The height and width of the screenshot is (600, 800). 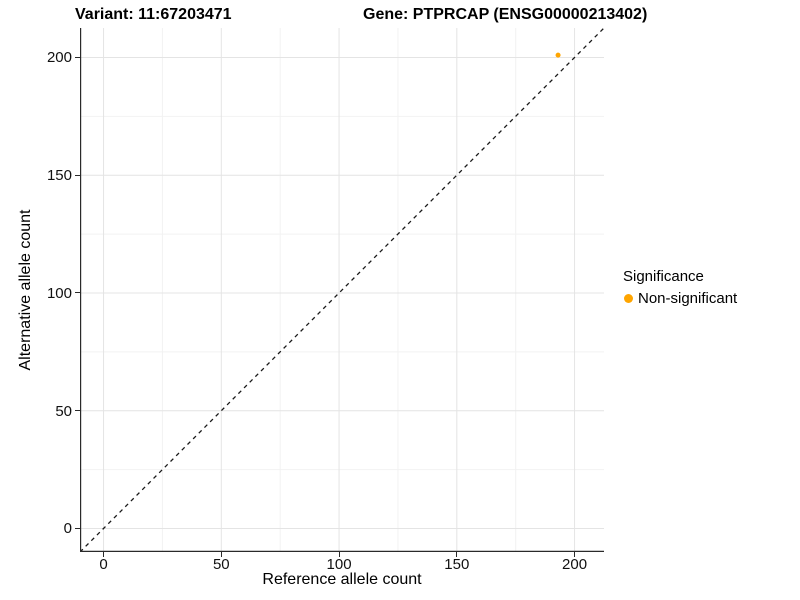 What do you see at coordinates (688, 298) in the screenshot?
I see `legend-item-label: Non-significant` at bounding box center [688, 298].